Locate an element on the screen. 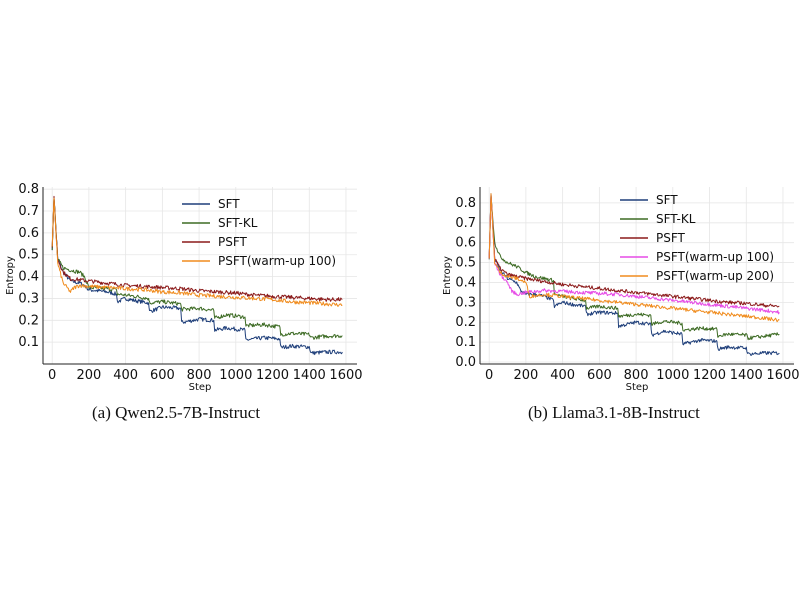  series-line-sft is located at coordinates (197, 277).